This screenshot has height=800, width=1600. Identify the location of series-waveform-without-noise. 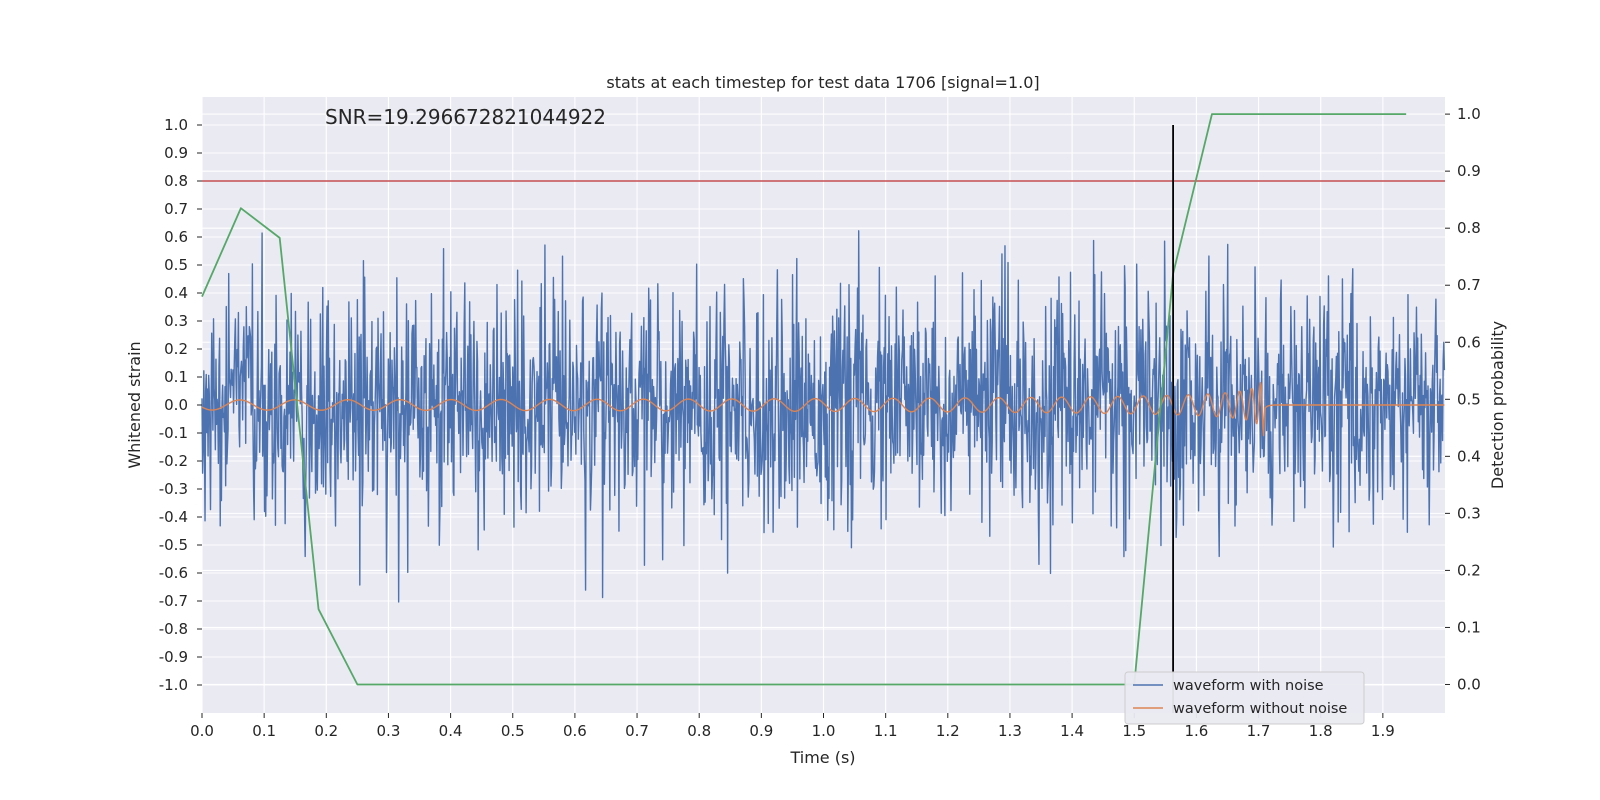
(823, 409).